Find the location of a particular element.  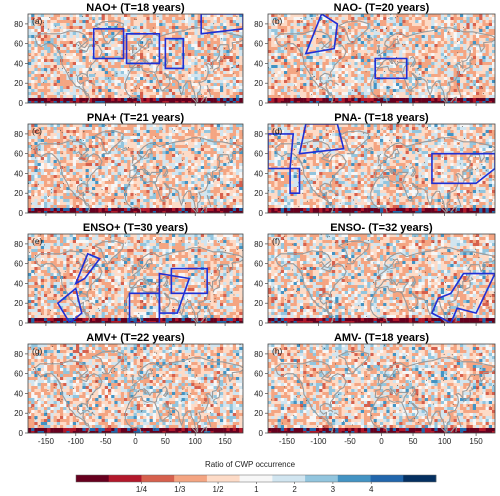

x-tick-label: -150 is located at coordinates (46, 441).